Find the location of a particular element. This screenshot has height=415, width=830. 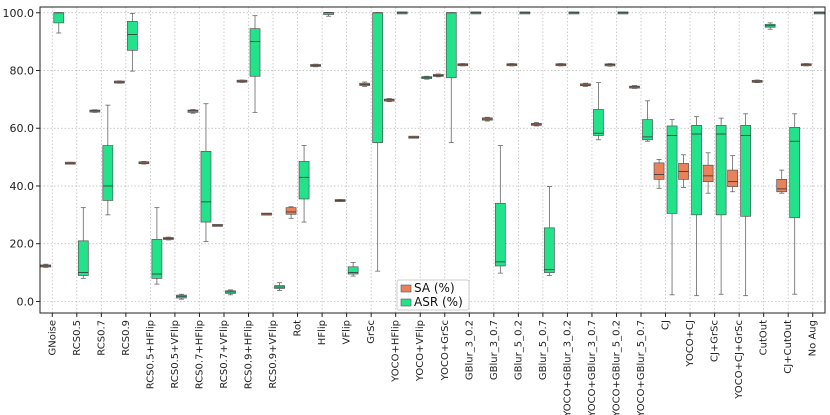

x-tick-label: GNoise is located at coordinates (52, 338).